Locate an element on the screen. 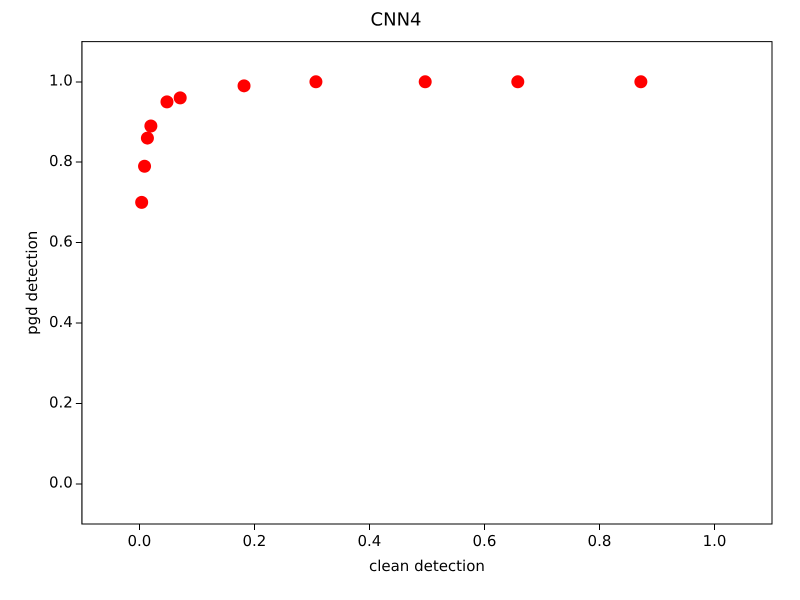 The height and width of the screenshot is (600, 800). x-tick-label: 0.2 is located at coordinates (254, 541).